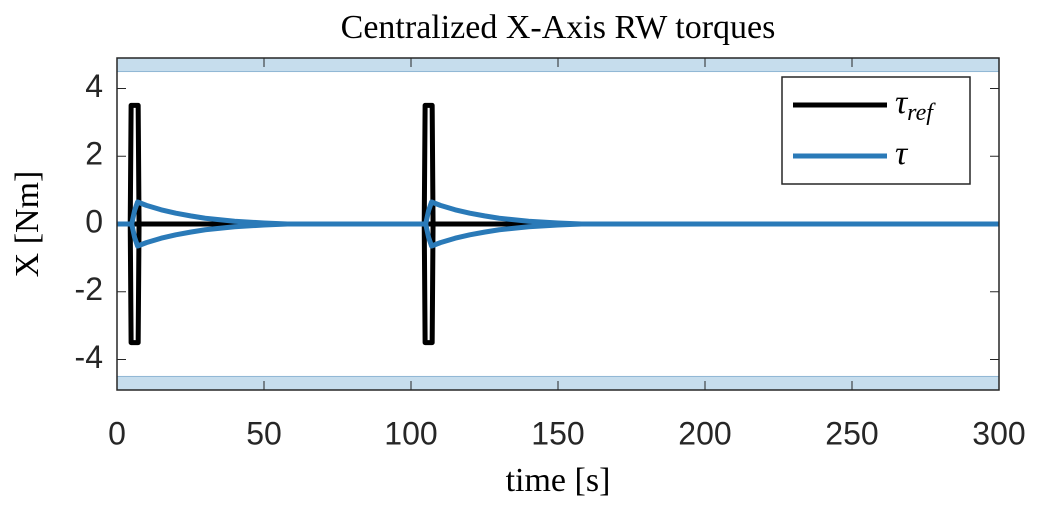 The image size is (1040, 507). What do you see at coordinates (558, 27) in the screenshot?
I see `chart-title: Centralized X-Axis RW torques` at bounding box center [558, 27].